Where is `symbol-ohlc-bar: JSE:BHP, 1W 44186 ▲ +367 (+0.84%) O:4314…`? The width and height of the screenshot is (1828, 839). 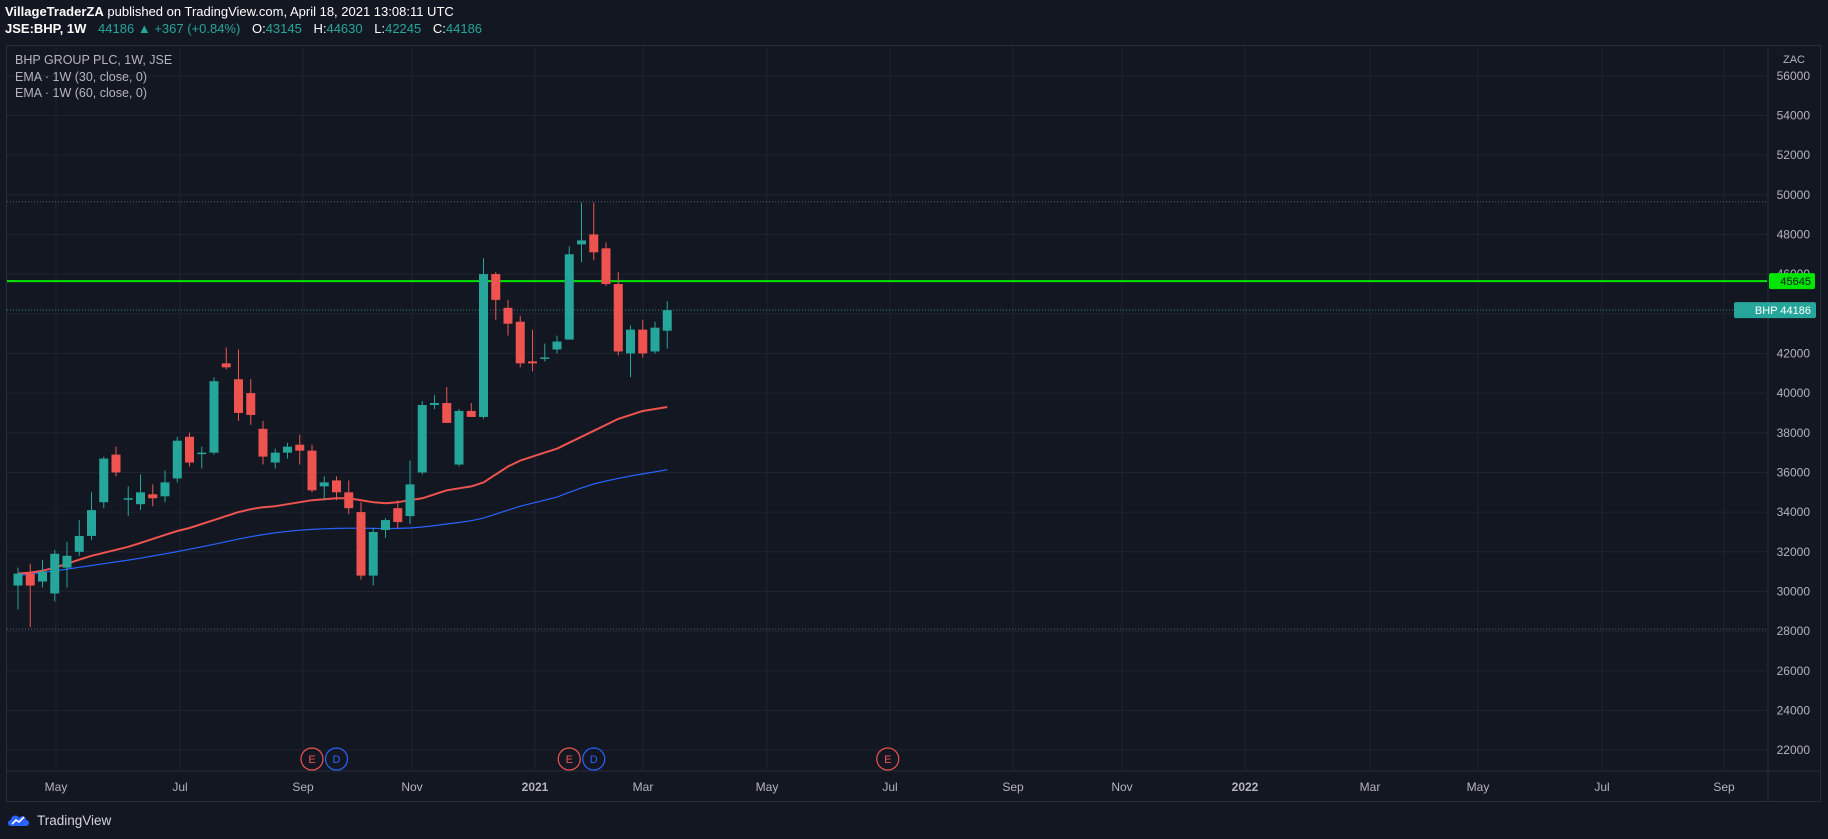 symbol-ohlc-bar: JSE:BHP, 1W 44186 ▲ +367 (+0.84%) O:4314… is located at coordinates (243, 28).